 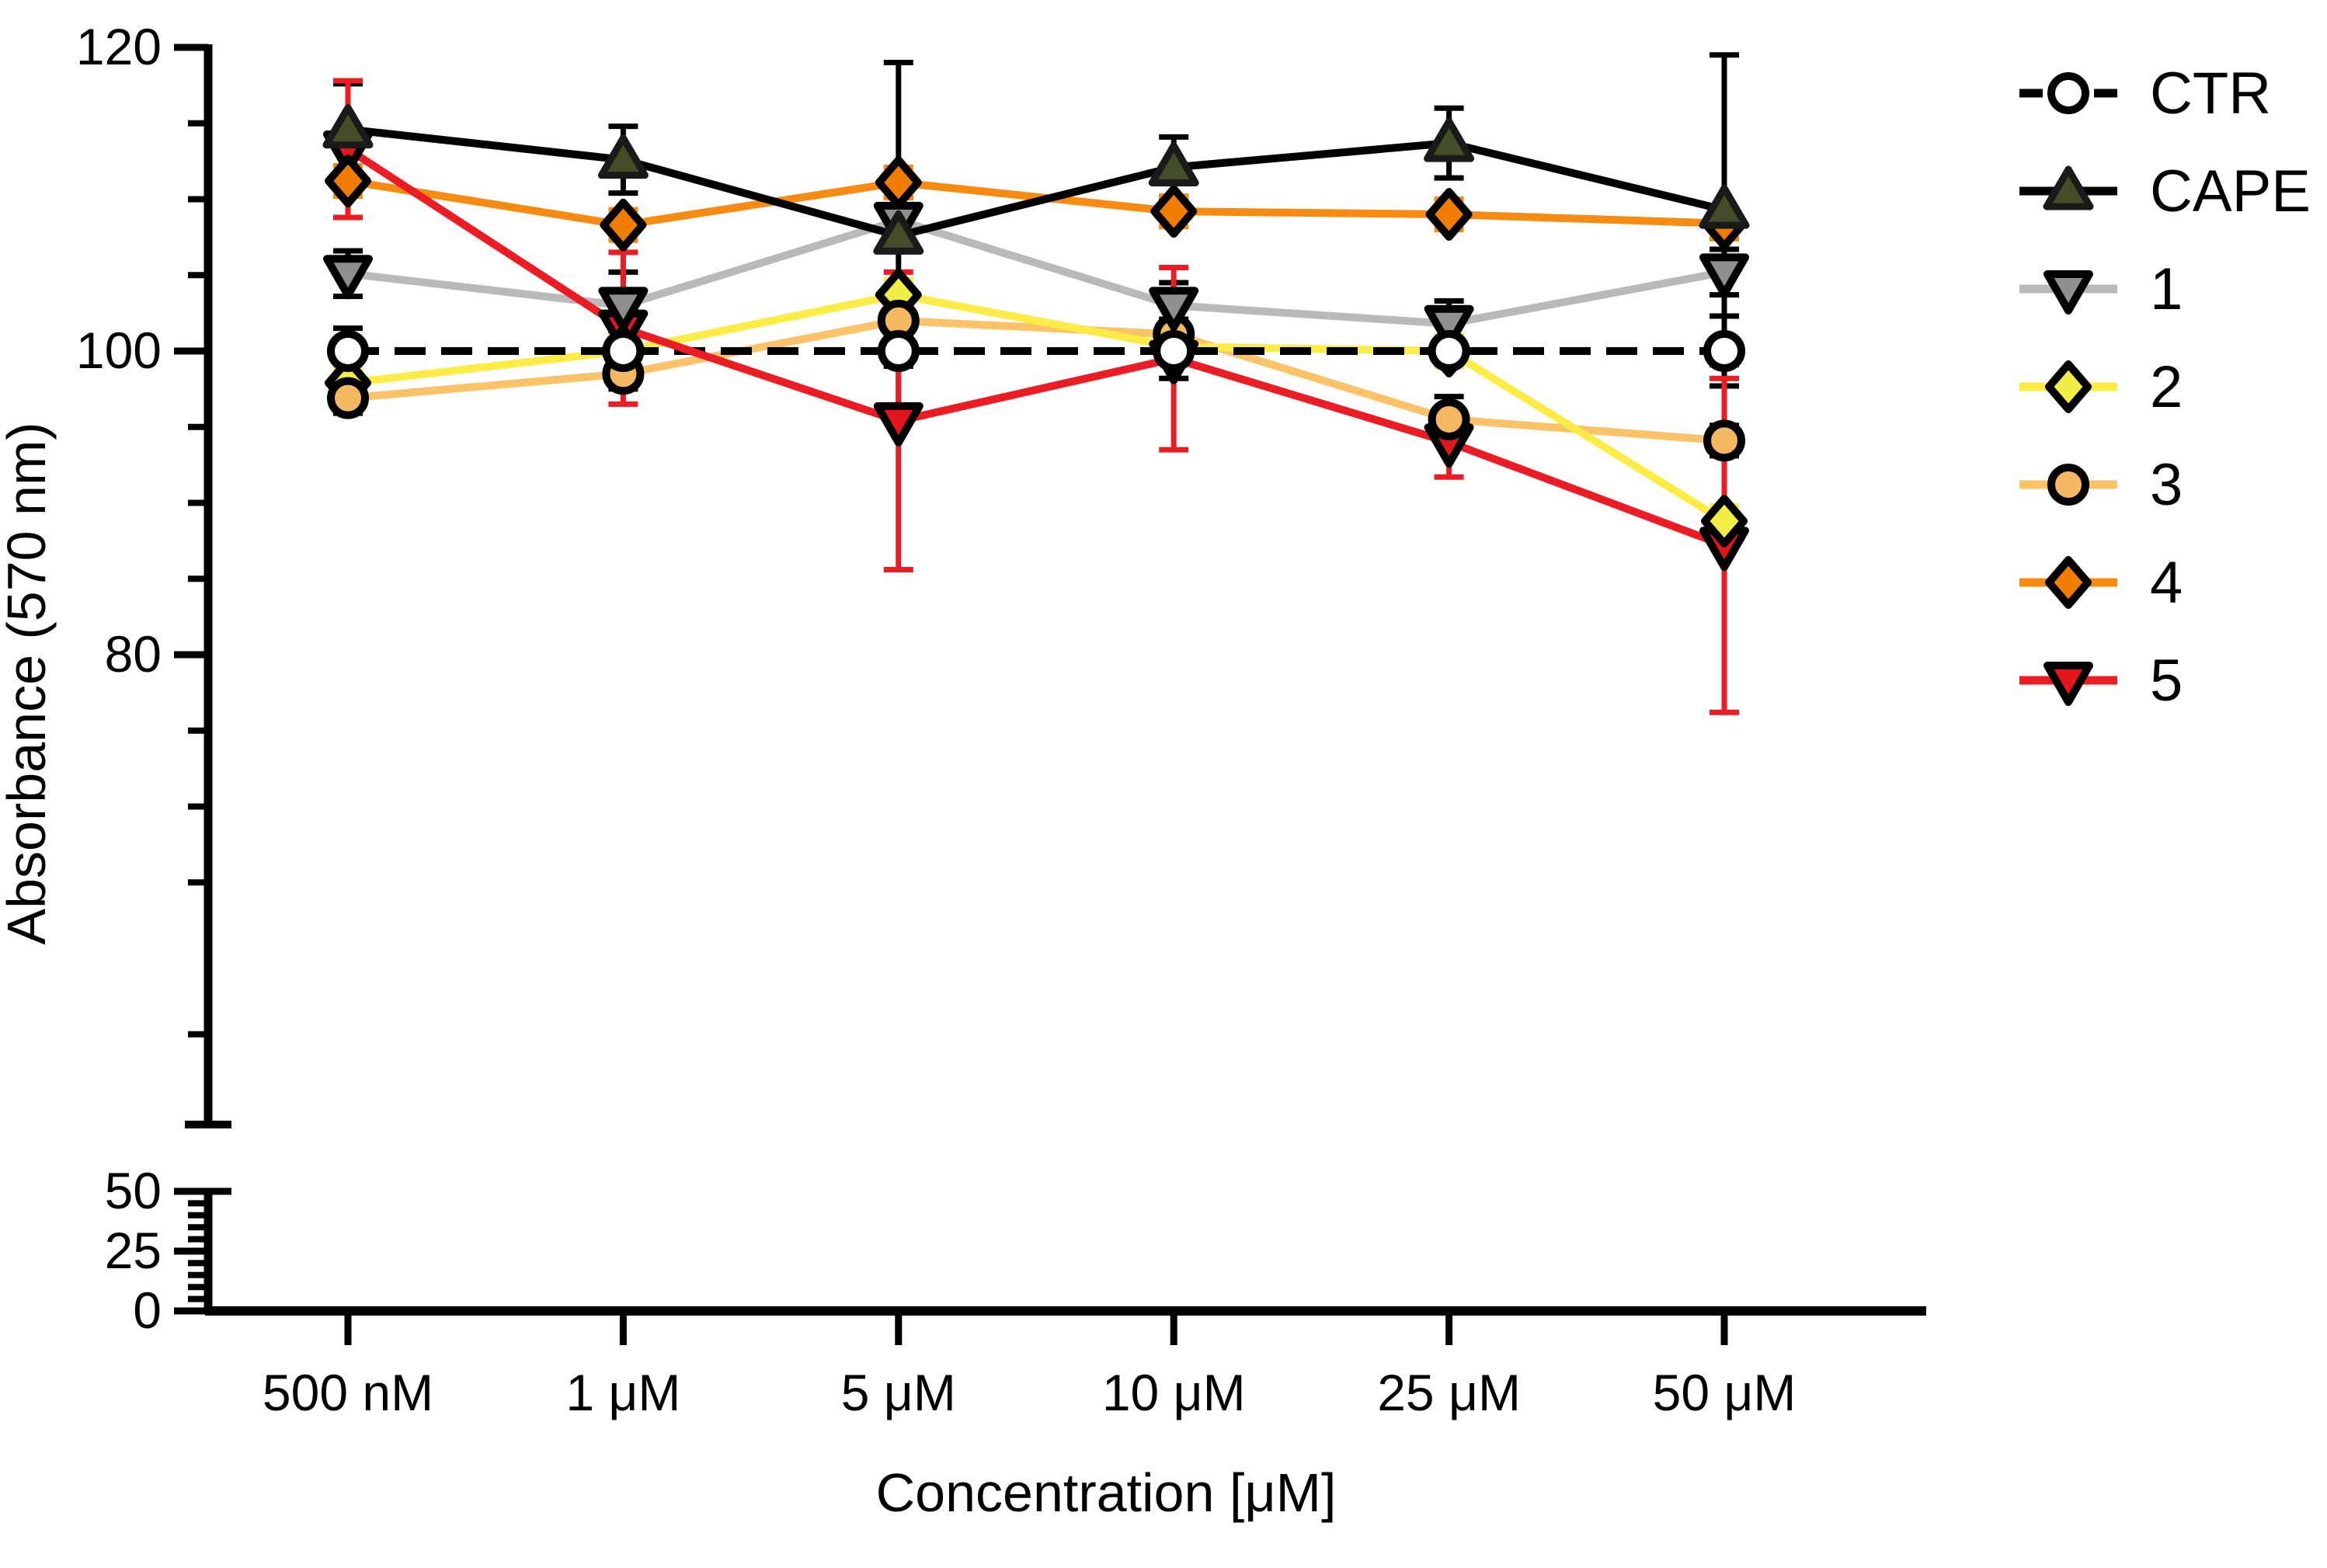 I want to click on series-markers-CTR, so click(x=1036, y=351).